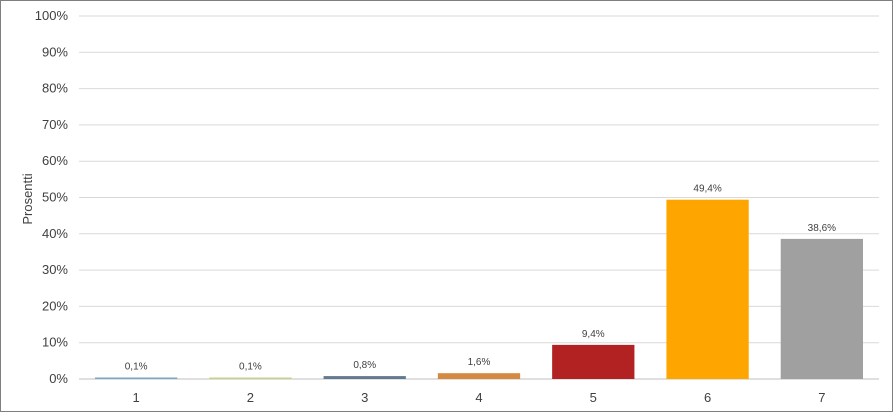 The image size is (893, 416). Describe the element at coordinates (27, 198) in the screenshot. I see `y-axis-label: Prosentti` at that location.